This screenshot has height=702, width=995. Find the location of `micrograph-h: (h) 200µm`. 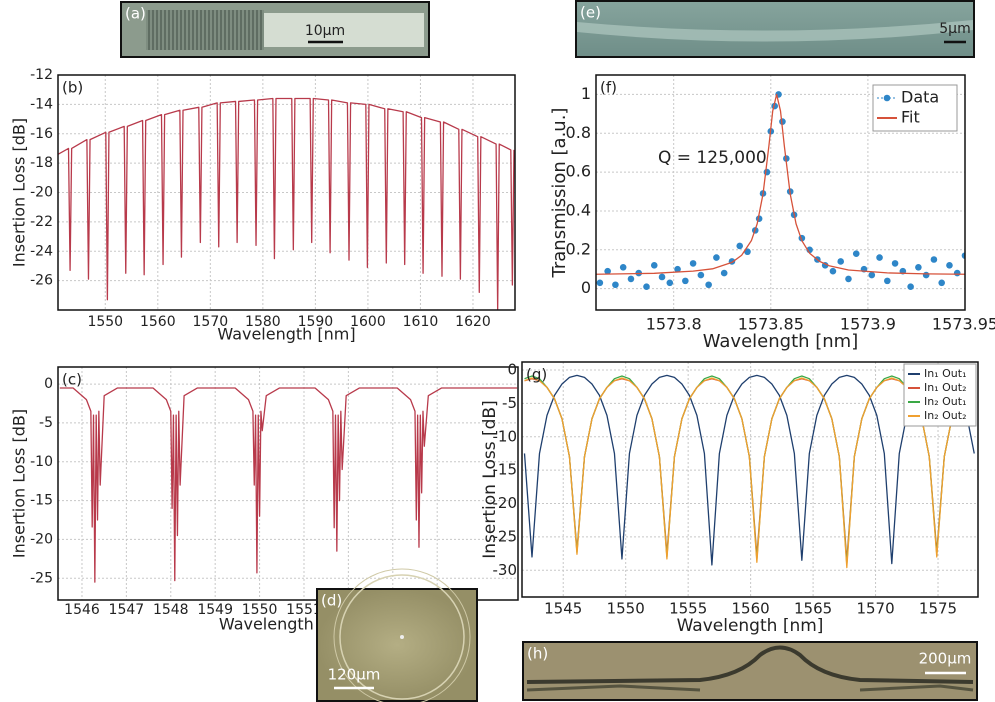

micrograph-h: (h) 200µm is located at coordinates (750, 671).